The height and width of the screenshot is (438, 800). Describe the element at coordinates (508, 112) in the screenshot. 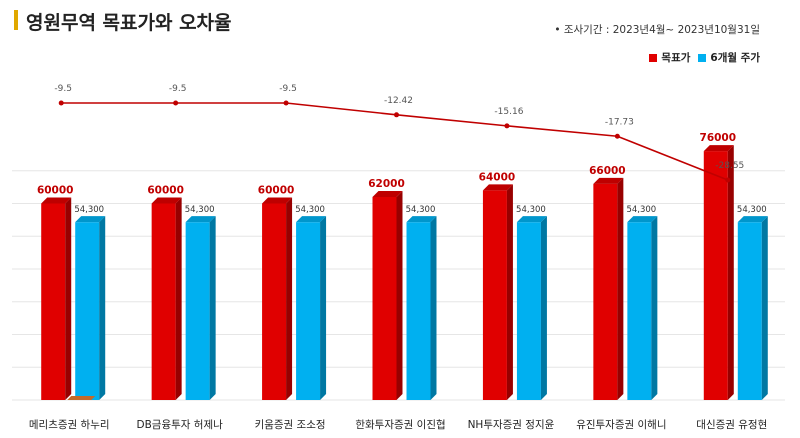

I see `error-rate-label: -15.16` at that location.